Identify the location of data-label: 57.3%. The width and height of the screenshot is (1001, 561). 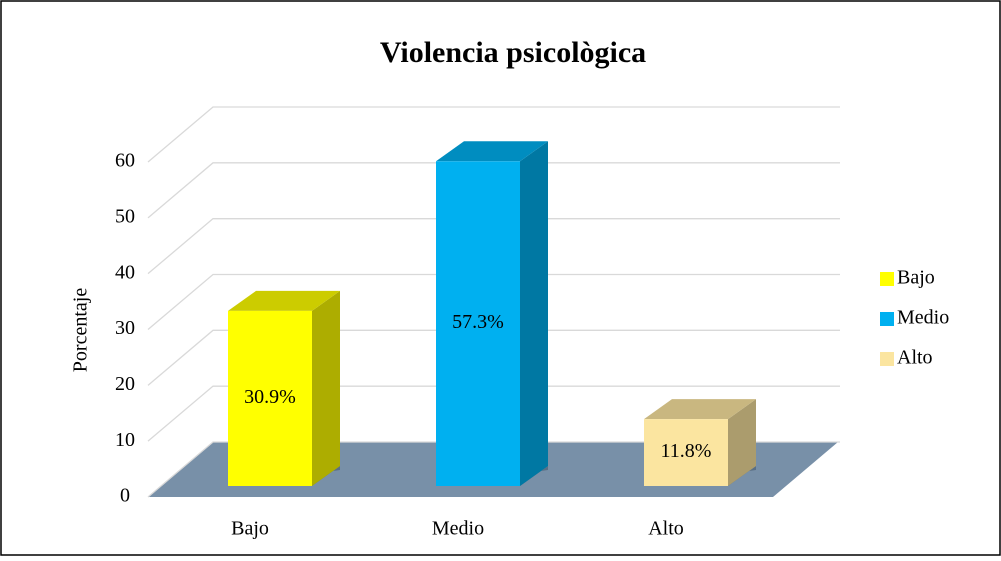
(478, 322).